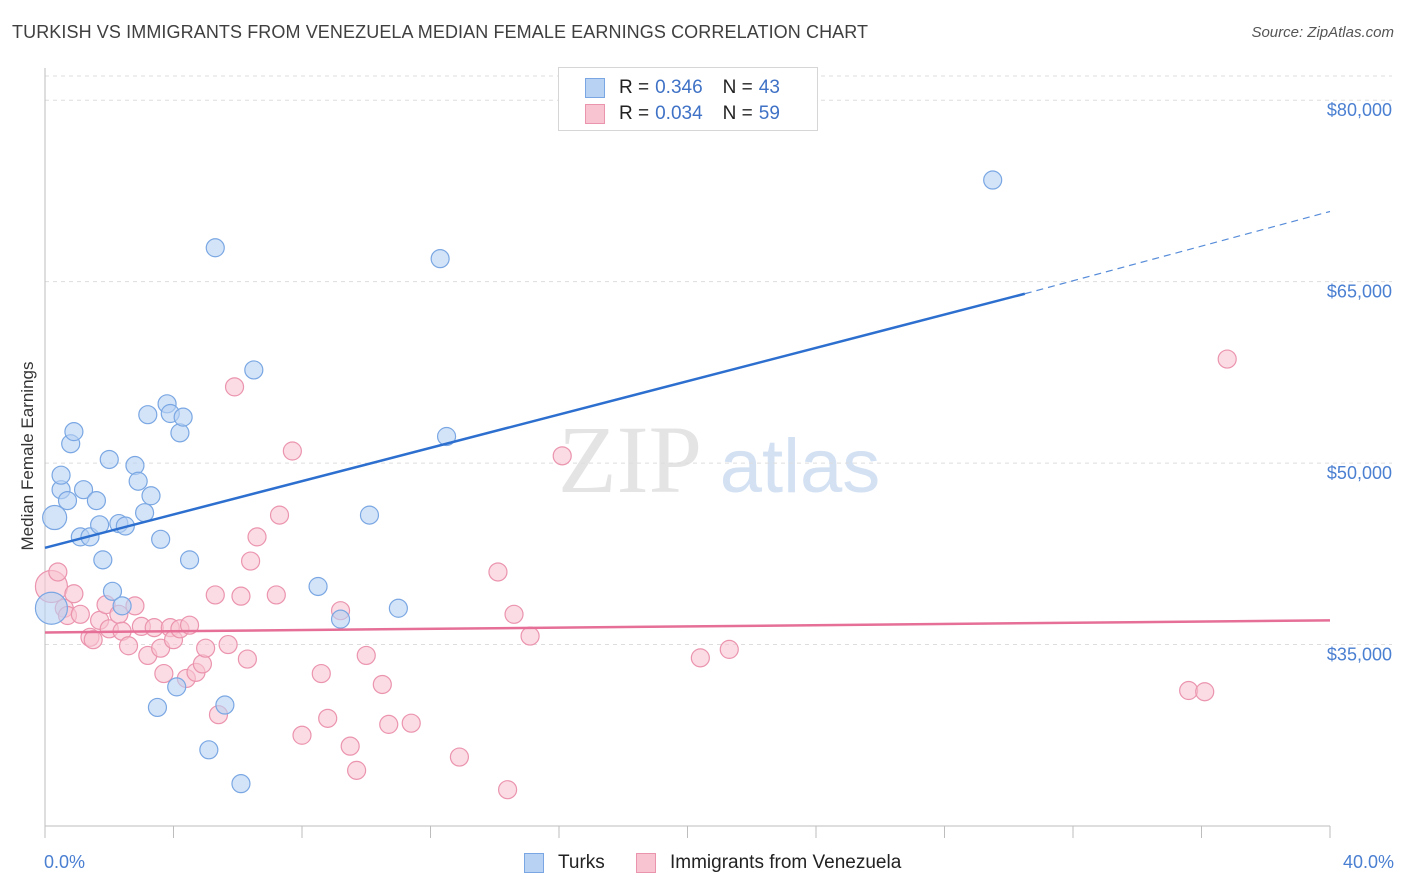 The height and width of the screenshot is (892, 1406). I want to click on y-tick-label: $80,000, so click(1359, 110).